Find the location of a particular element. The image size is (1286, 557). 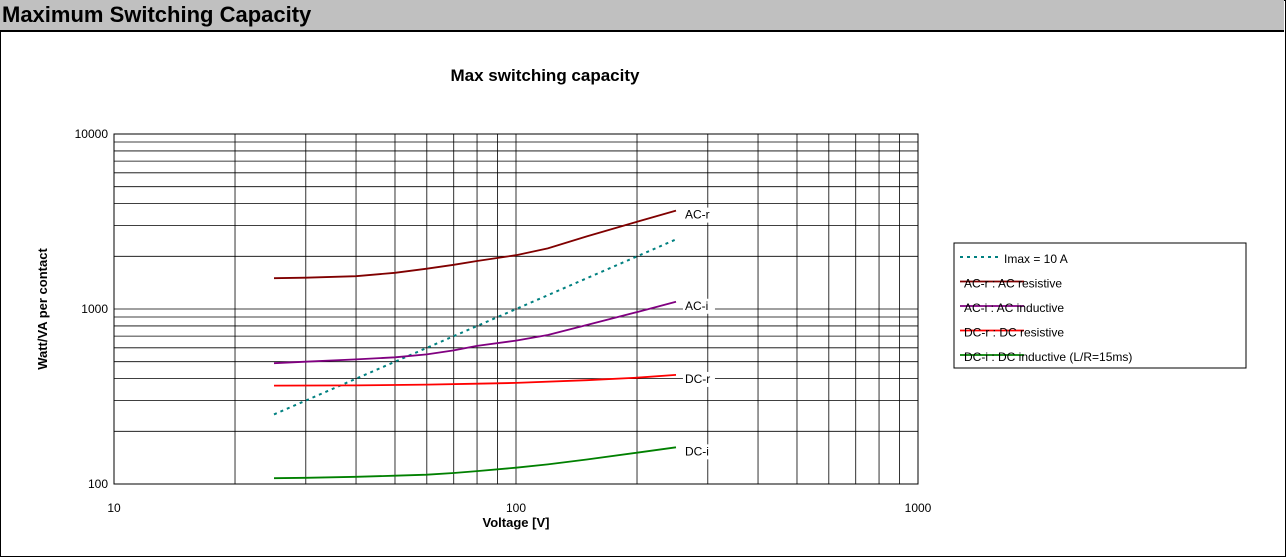

legend-entry-2: AC-i : AC inductive is located at coordinates (1014, 308).